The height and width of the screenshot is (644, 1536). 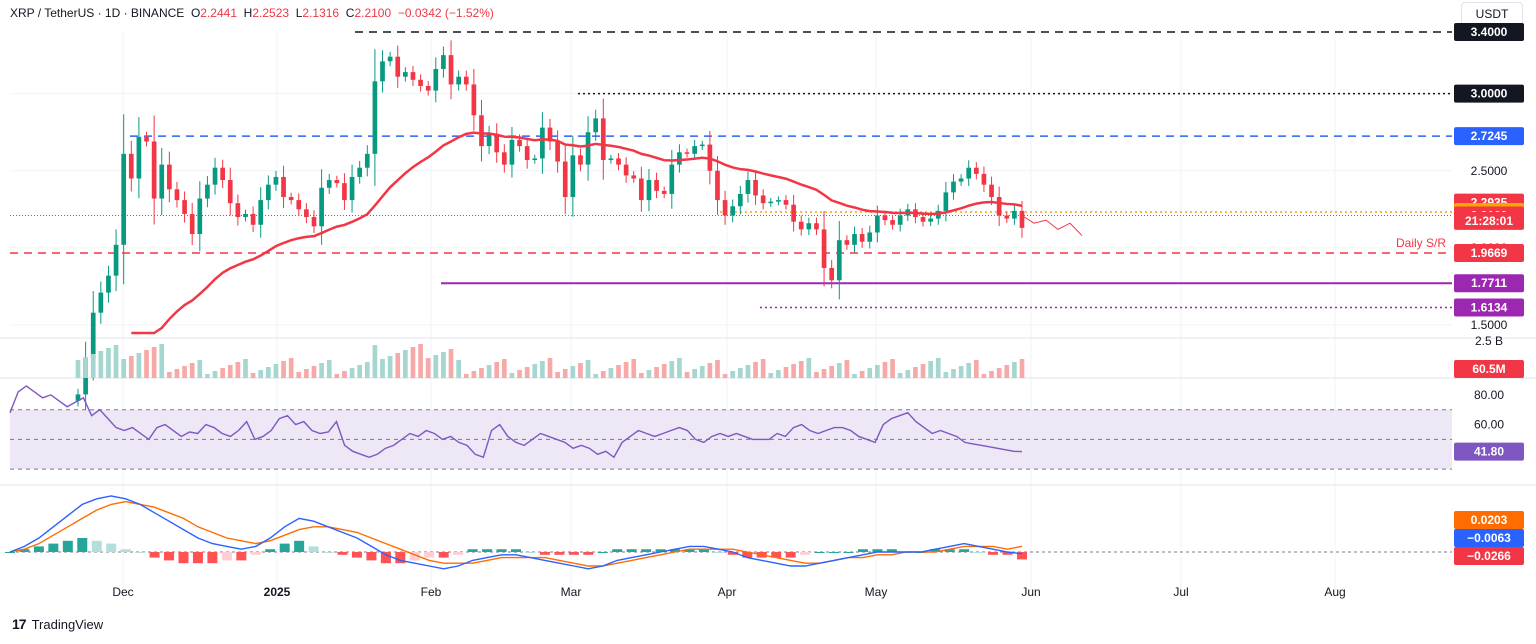 What do you see at coordinates (1489, 425) in the screenshot?
I see `rsi-tick-60: 60.00` at bounding box center [1489, 425].